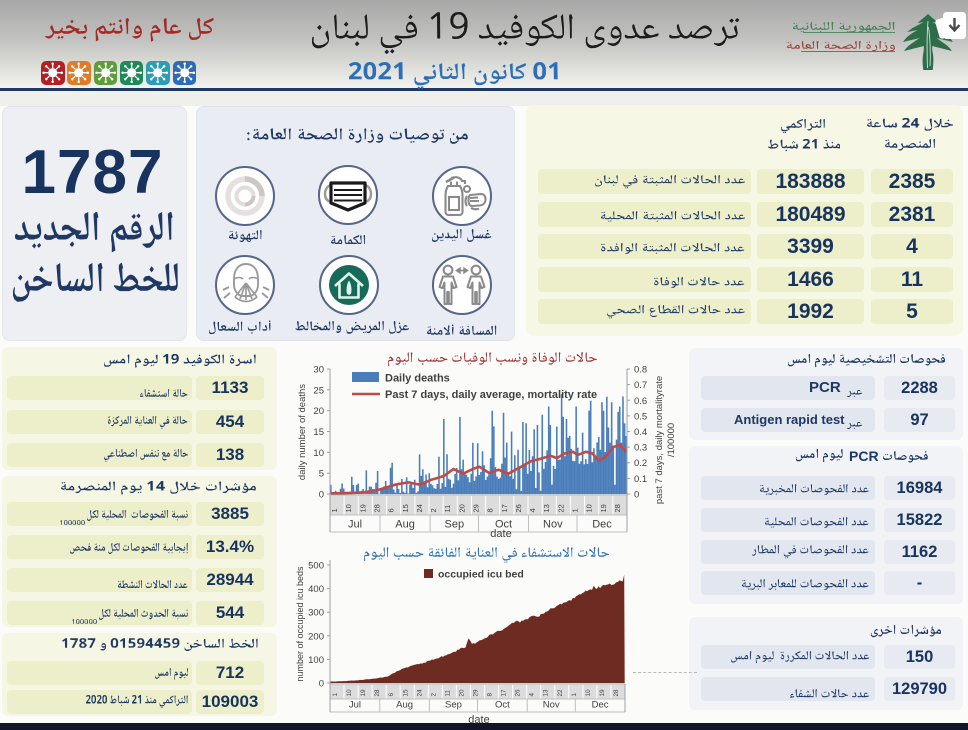 This screenshot has width=968, height=730. I want to click on svg-text: 0.1, so click(640, 479).